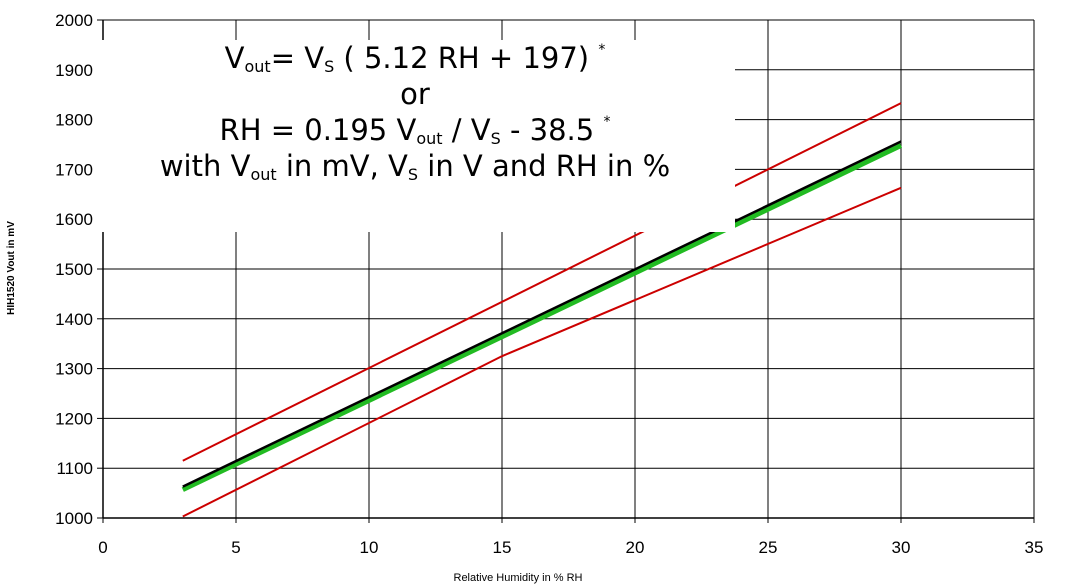 This screenshot has width=1085, height=587. I want to click on formula-vout: Vout= VS ( 5.12 RH + 197) *, so click(415, 58).